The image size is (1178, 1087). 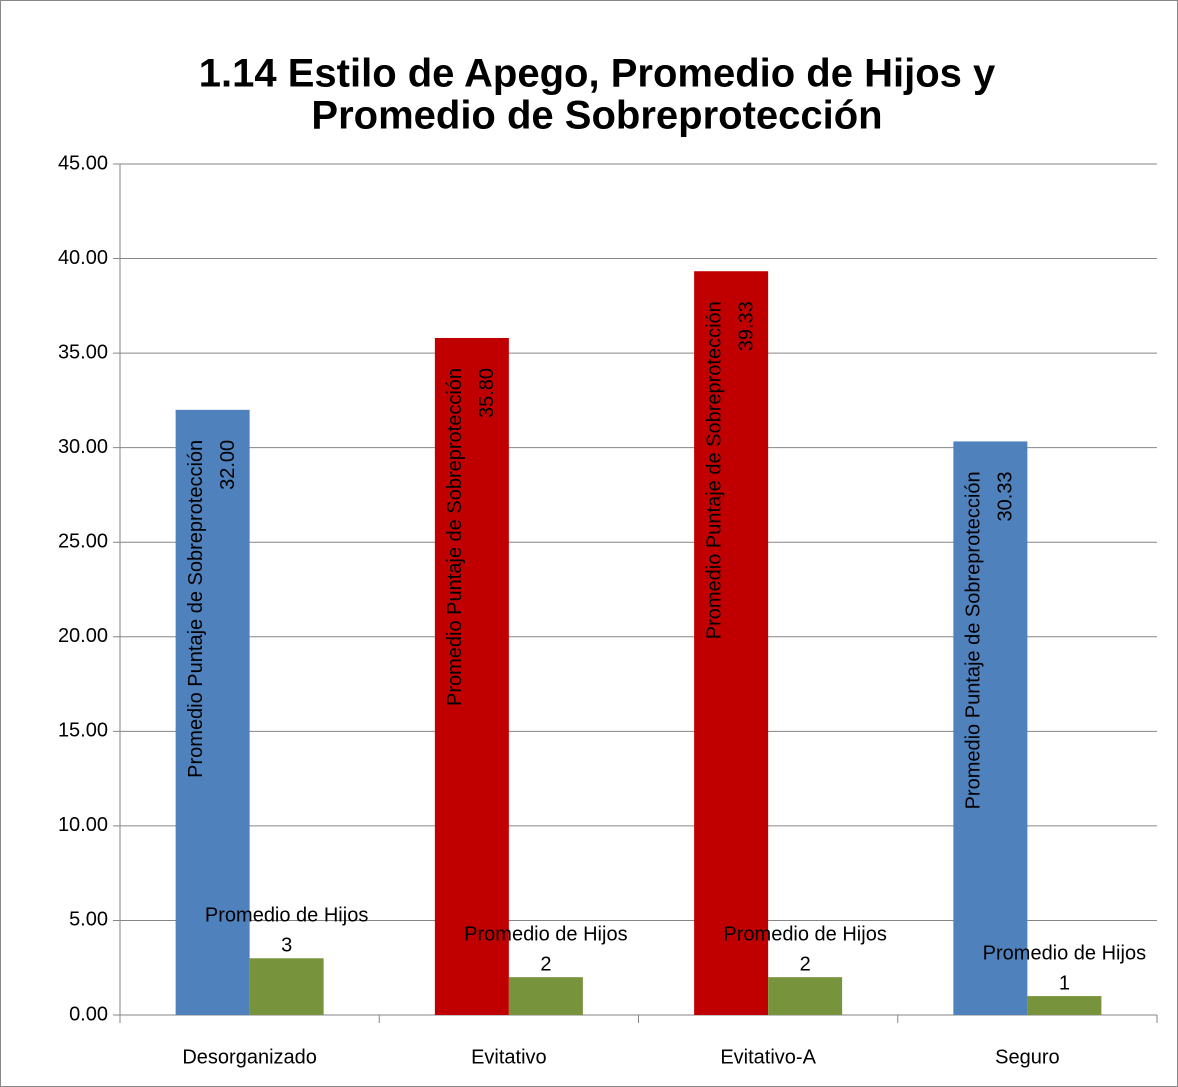 I want to click on y-tick-label: 30.00, so click(x=83, y=447).